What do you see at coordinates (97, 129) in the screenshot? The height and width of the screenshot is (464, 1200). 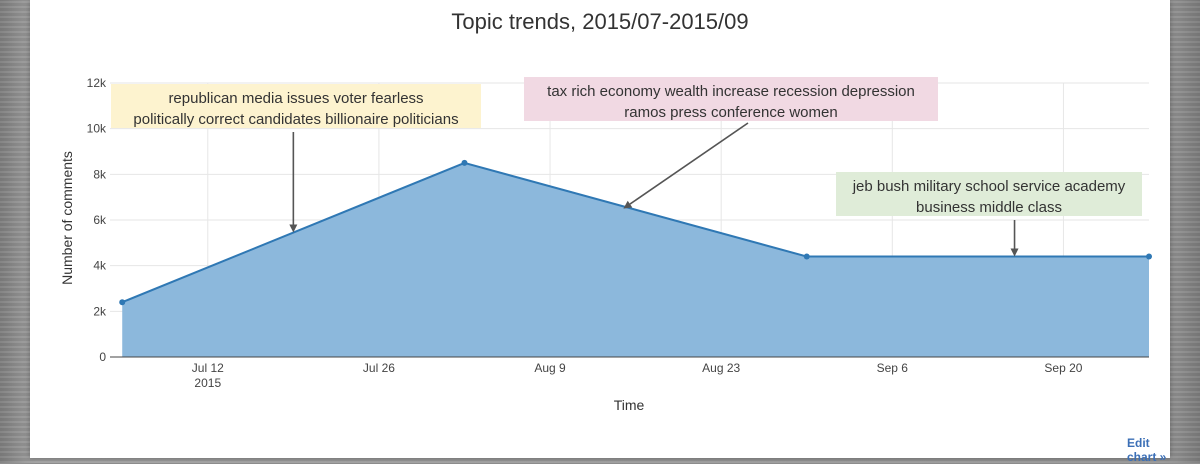 I see `y-tick-label: 10k` at bounding box center [97, 129].